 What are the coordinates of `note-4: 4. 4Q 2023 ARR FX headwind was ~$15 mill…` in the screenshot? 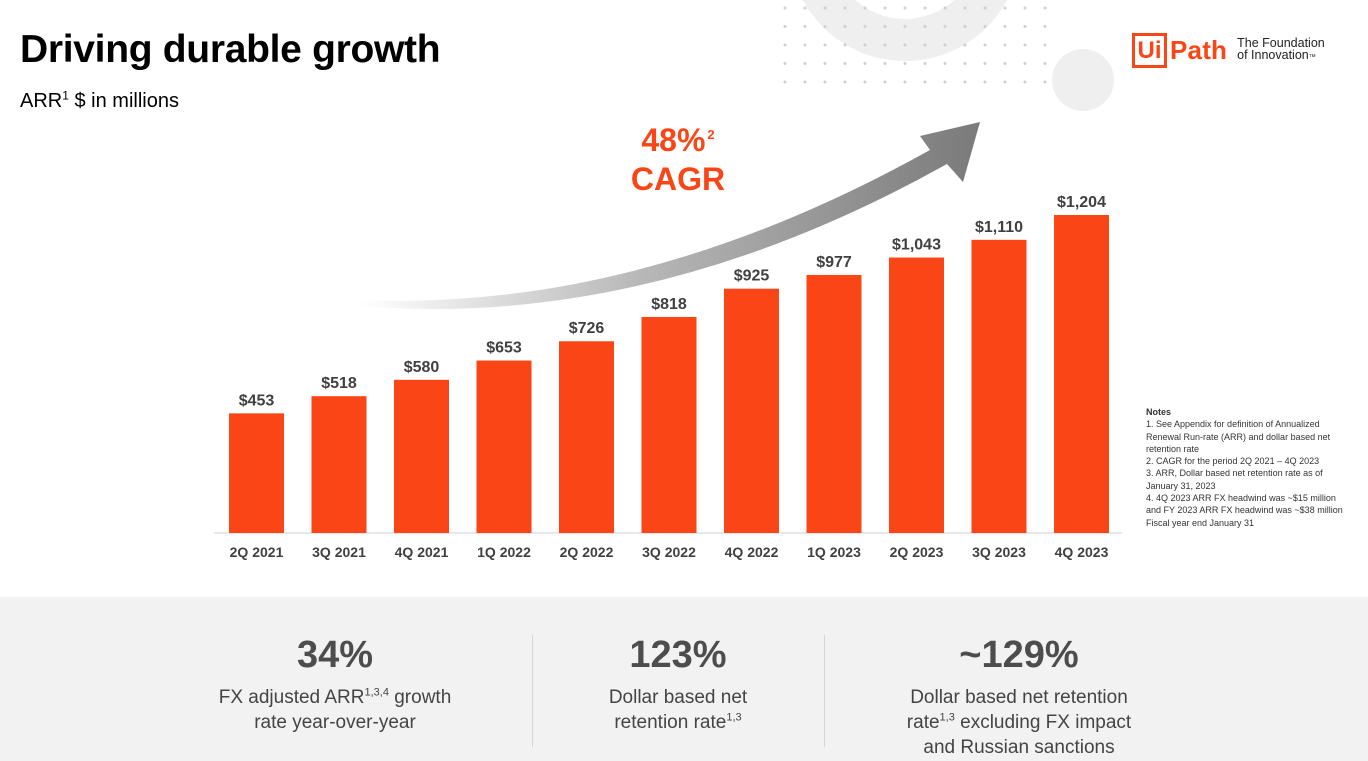 It's located at (1244, 504).